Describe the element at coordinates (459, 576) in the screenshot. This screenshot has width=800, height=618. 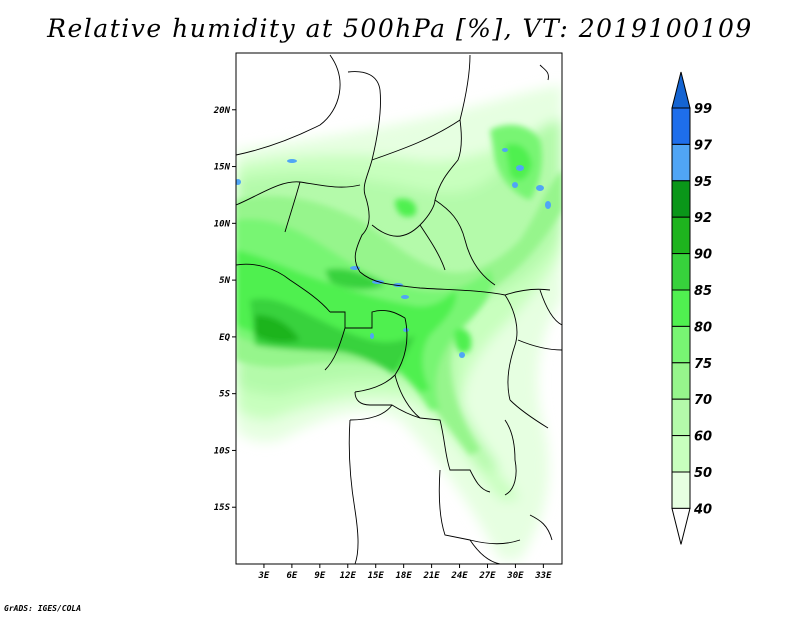
I see `lon-tick-label: 24E` at that location.